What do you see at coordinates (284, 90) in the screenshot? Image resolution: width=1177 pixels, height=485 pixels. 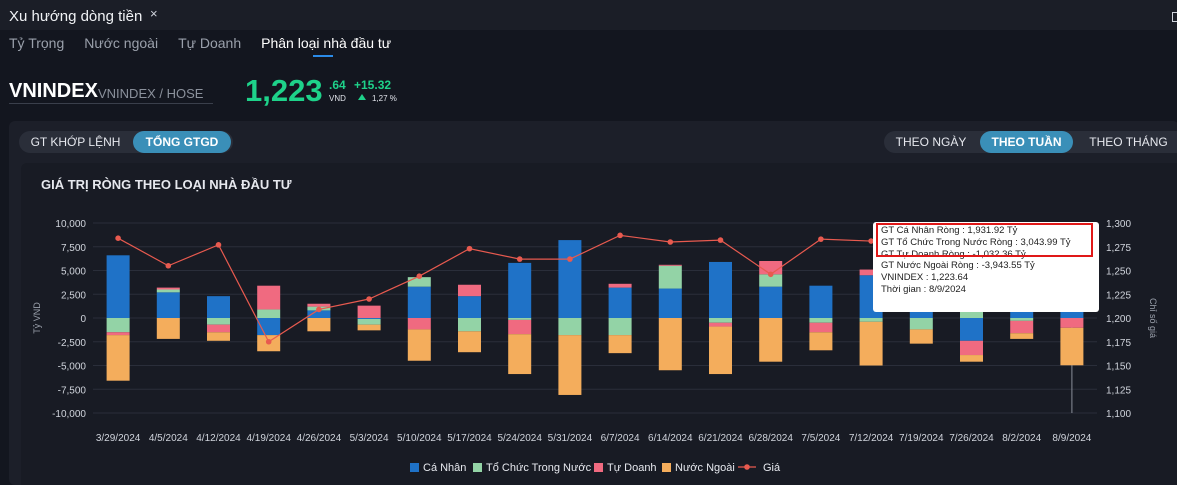 I see `price-main: 1,223` at bounding box center [284, 90].